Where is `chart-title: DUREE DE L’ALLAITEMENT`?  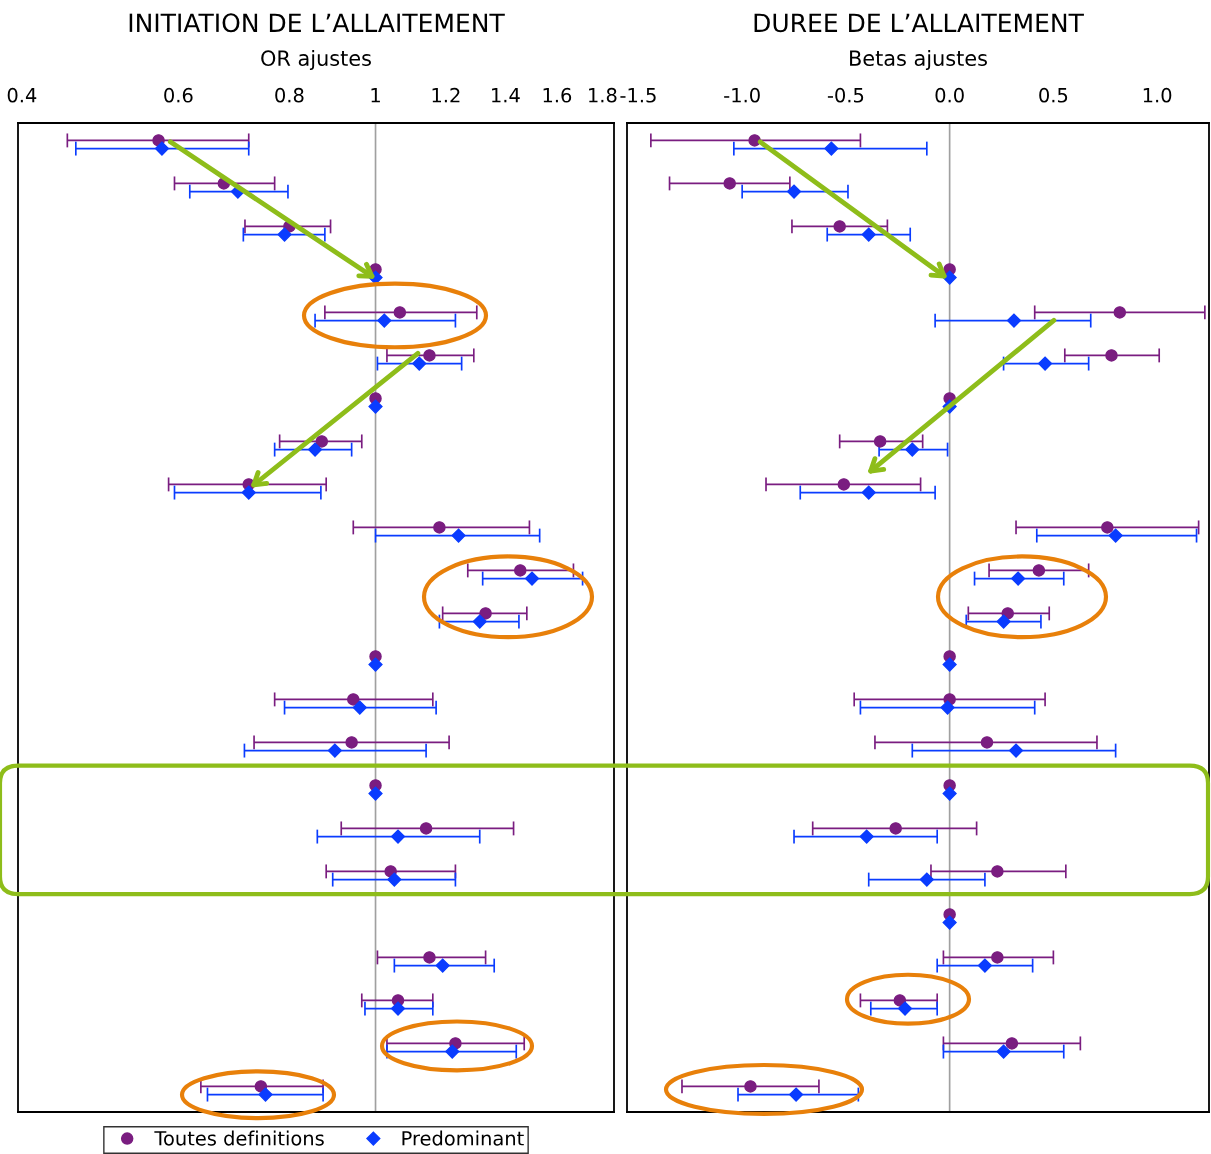
chart-title: DUREE DE L’ALLAITEMENT is located at coordinates (919, 23).